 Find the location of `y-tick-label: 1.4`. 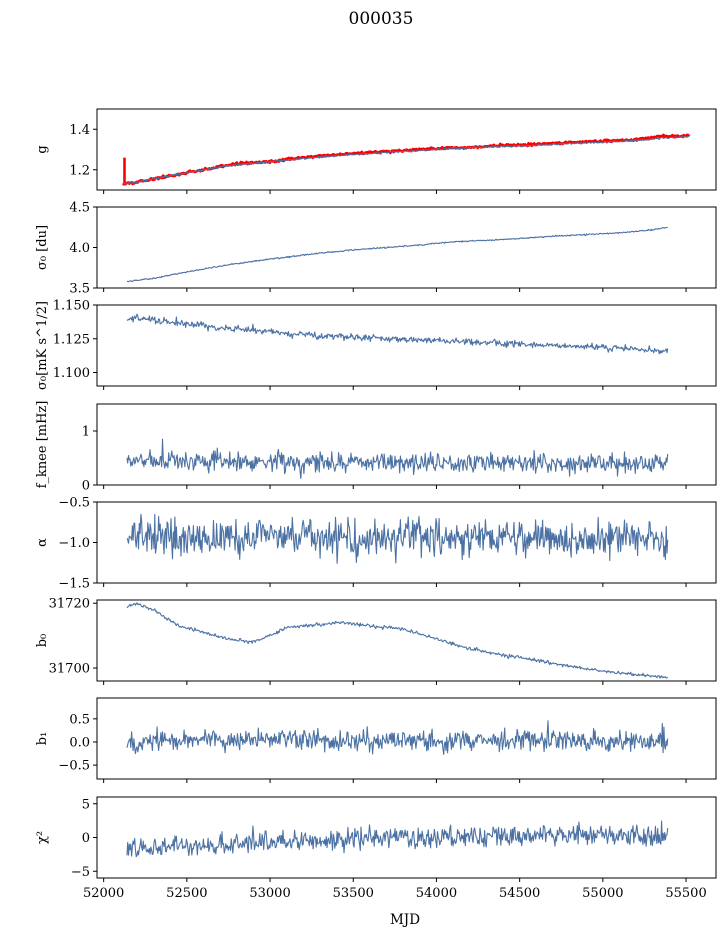

y-tick-label: 1.4 is located at coordinates (79, 130).